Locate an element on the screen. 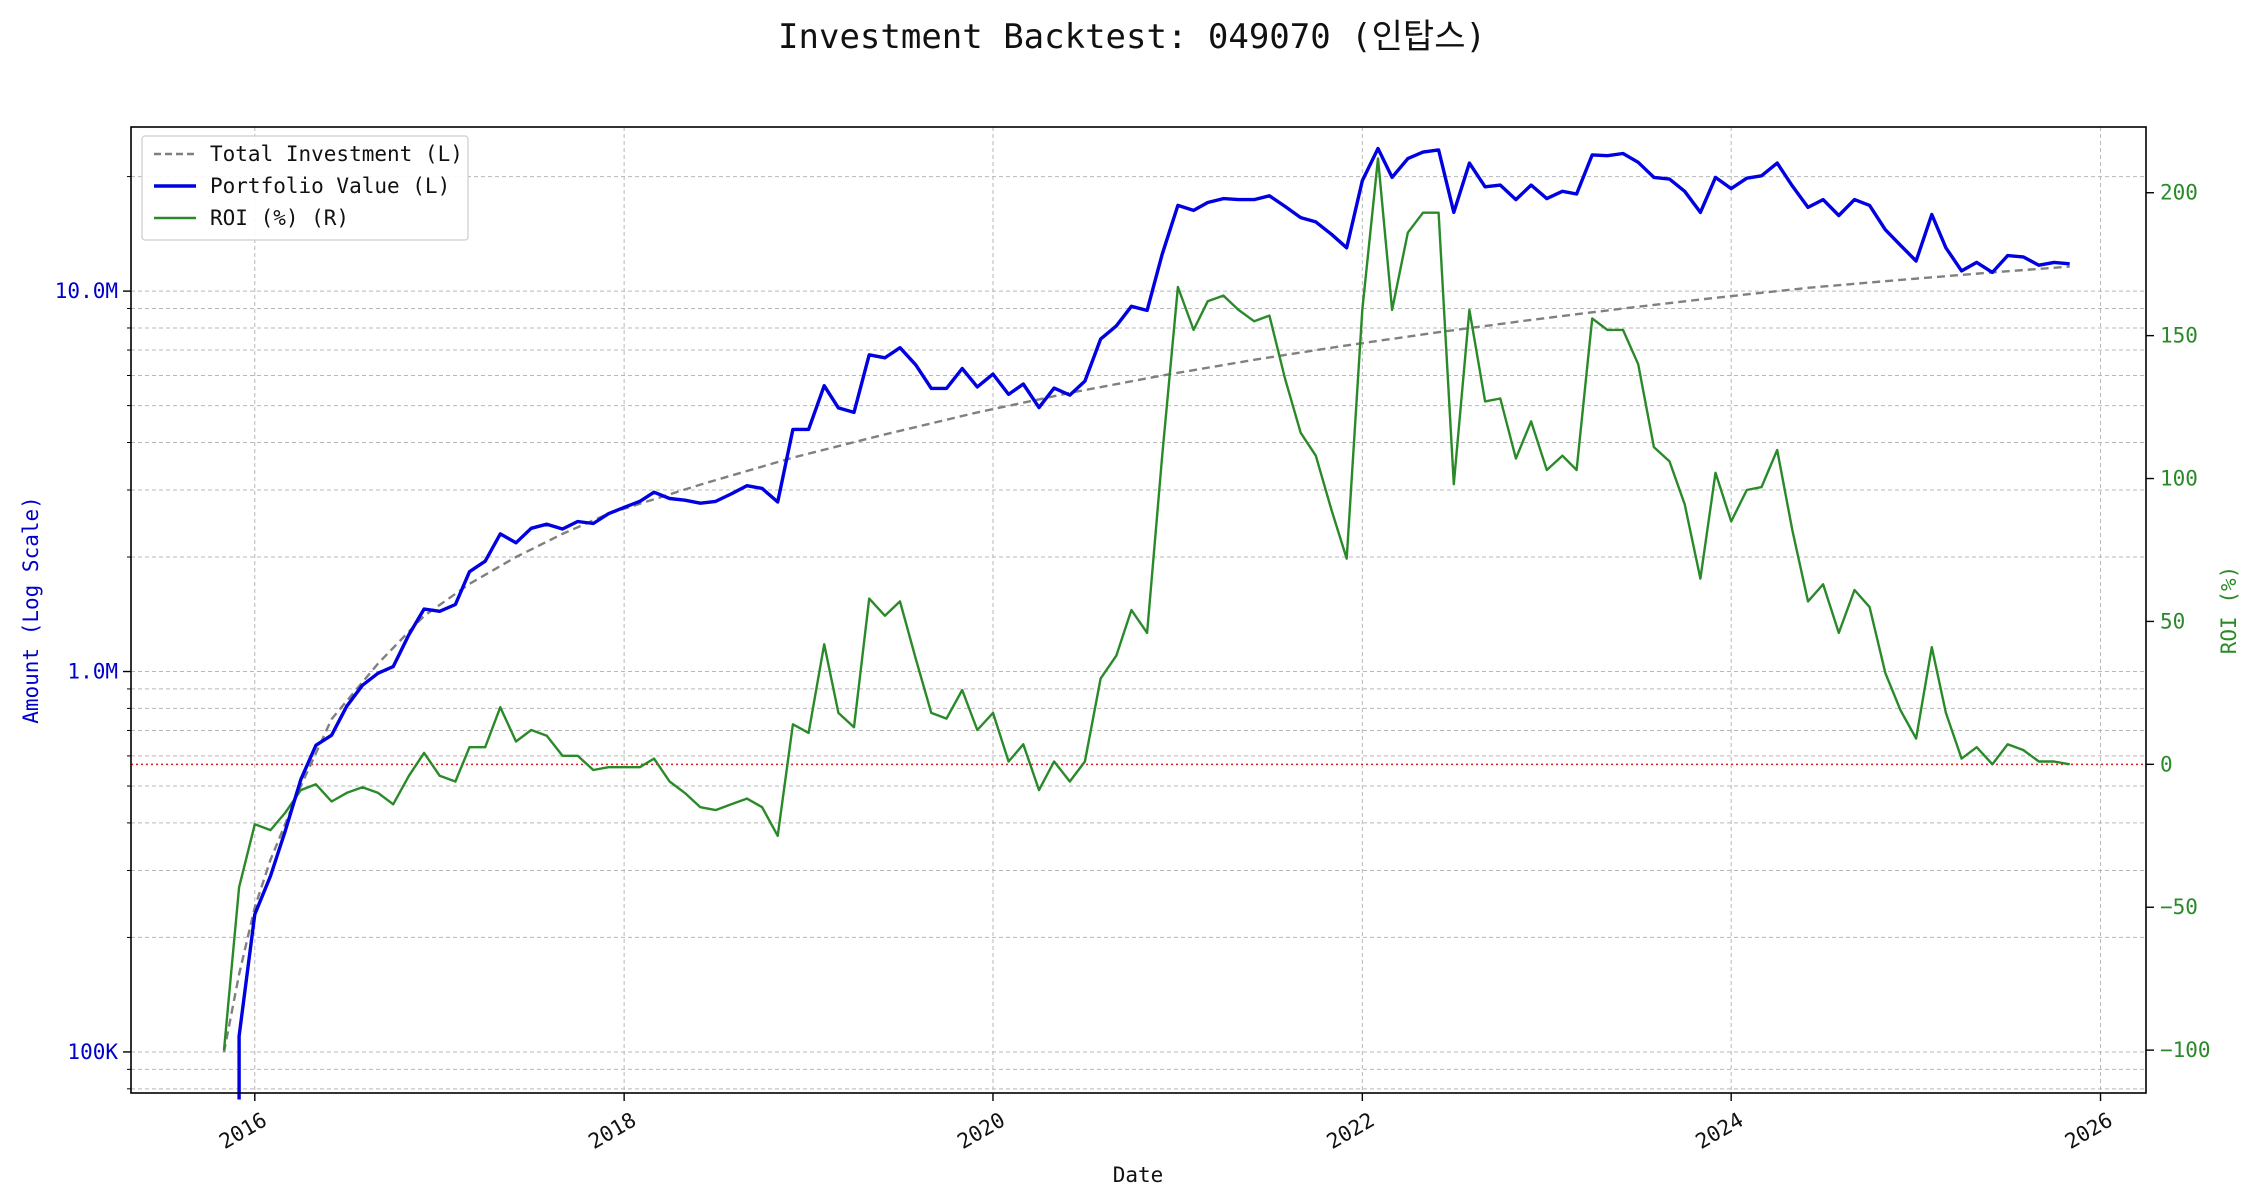 The height and width of the screenshot is (1200, 2250). legend-label-roi: ROI (%) (R) is located at coordinates (279, 218).